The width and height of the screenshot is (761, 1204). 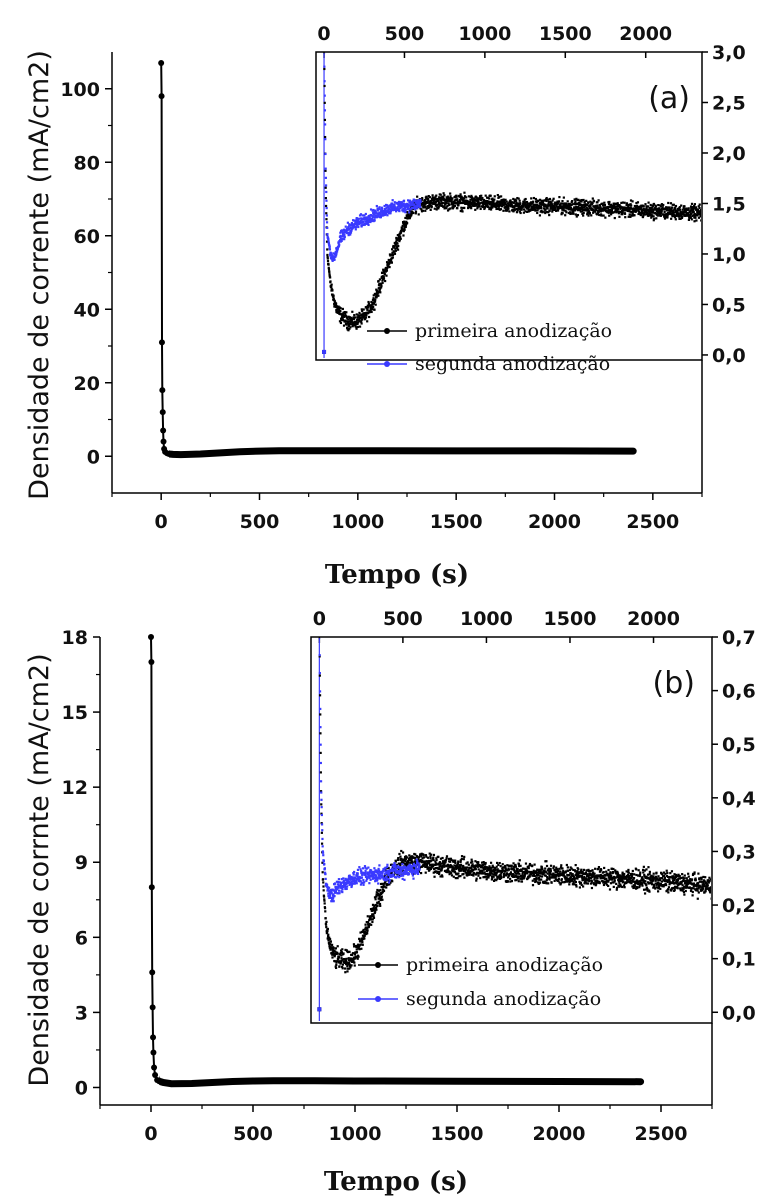 I want to click on y-tick-label: 12, so click(x=75, y=788).